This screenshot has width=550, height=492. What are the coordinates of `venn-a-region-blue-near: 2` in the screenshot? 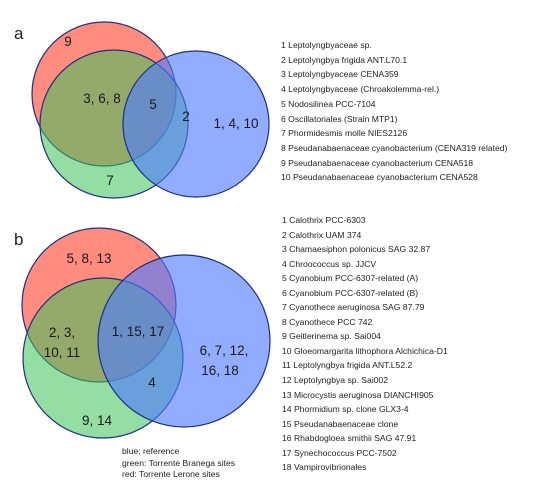 It's located at (186, 116).